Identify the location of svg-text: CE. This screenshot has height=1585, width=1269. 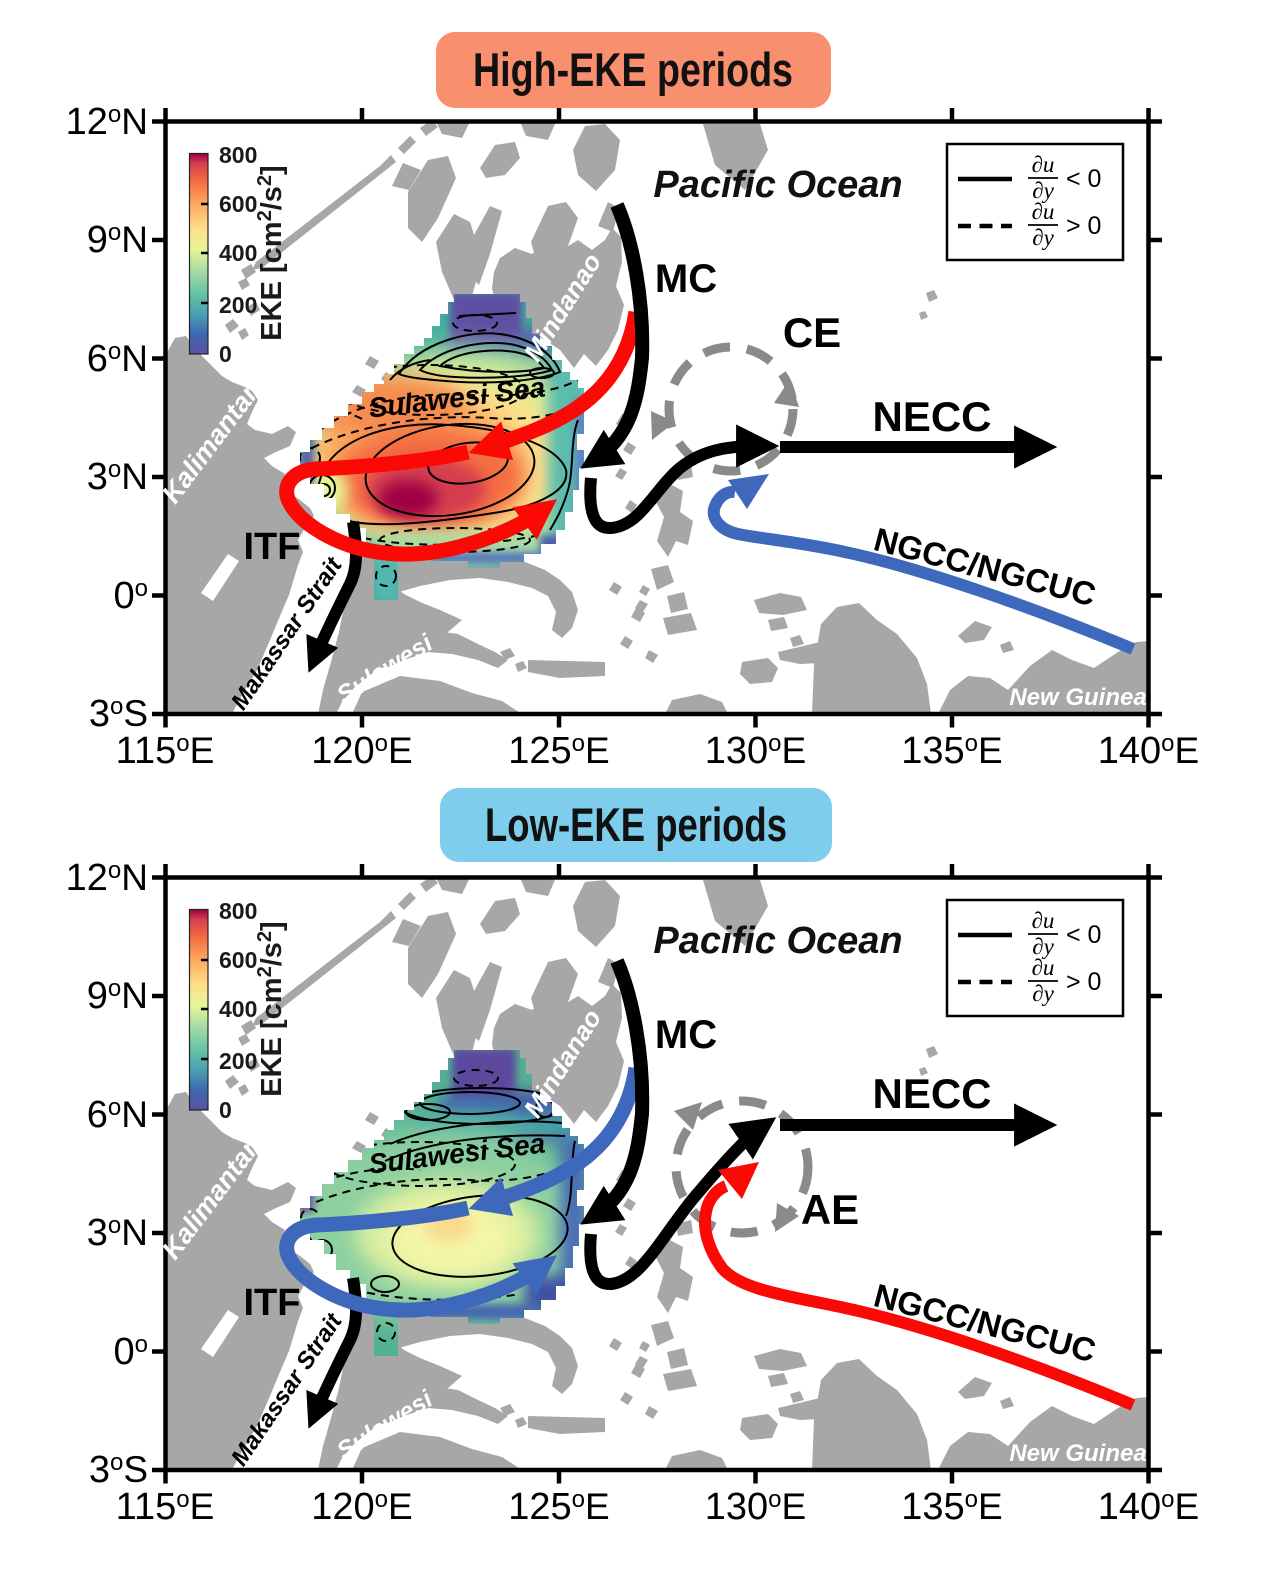
(812, 332).